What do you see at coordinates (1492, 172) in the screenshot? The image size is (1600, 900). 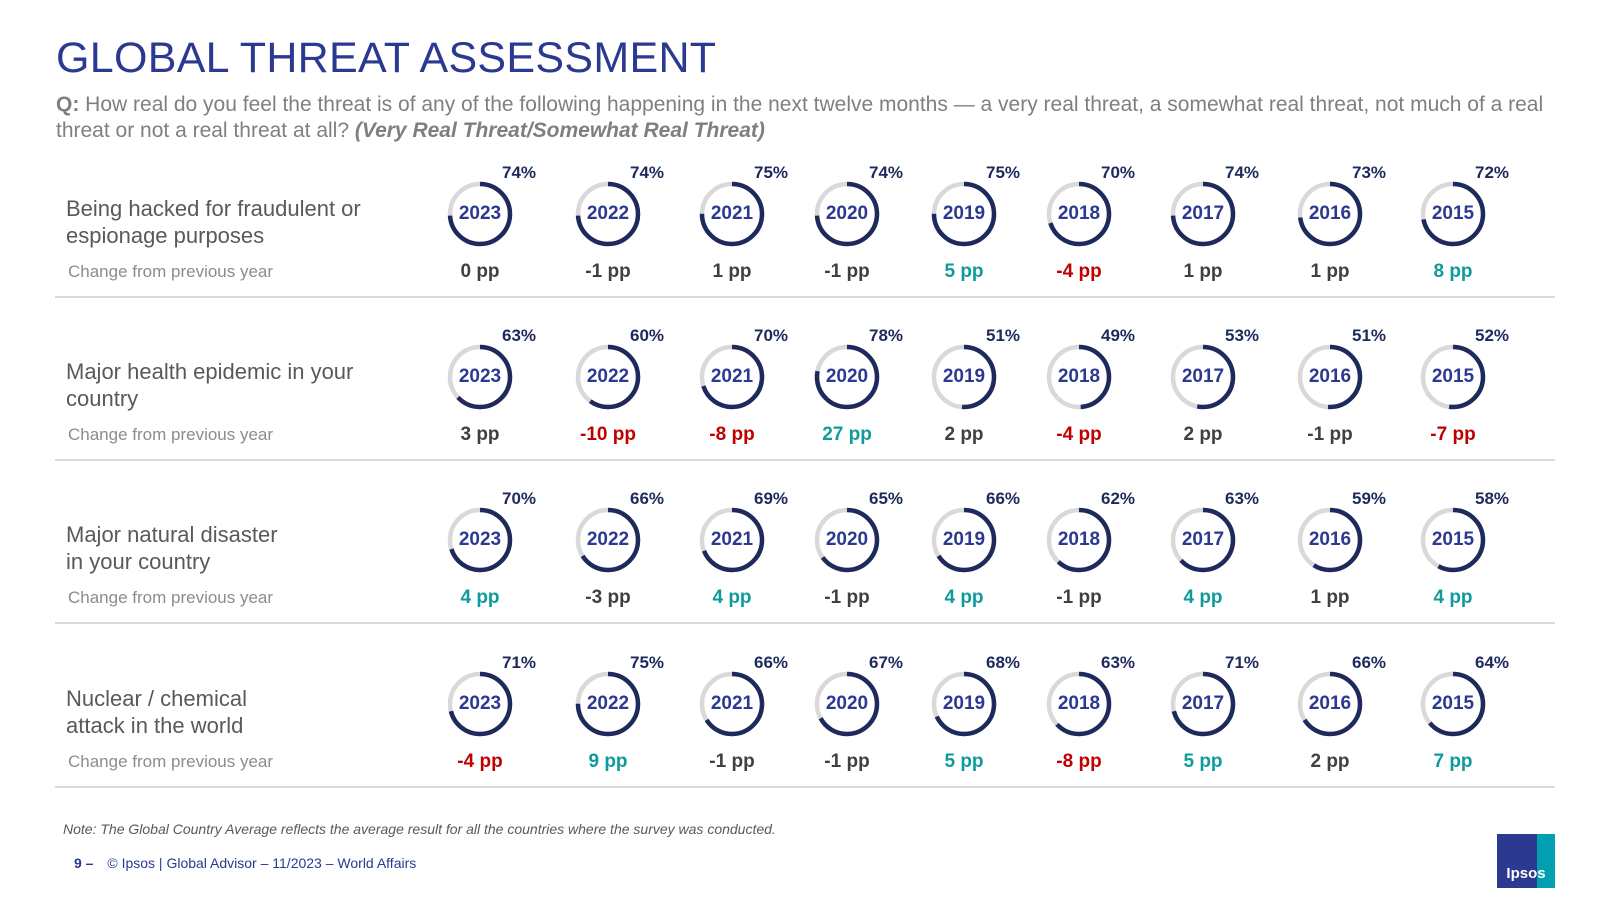 I see `percent-label: 72%` at bounding box center [1492, 172].